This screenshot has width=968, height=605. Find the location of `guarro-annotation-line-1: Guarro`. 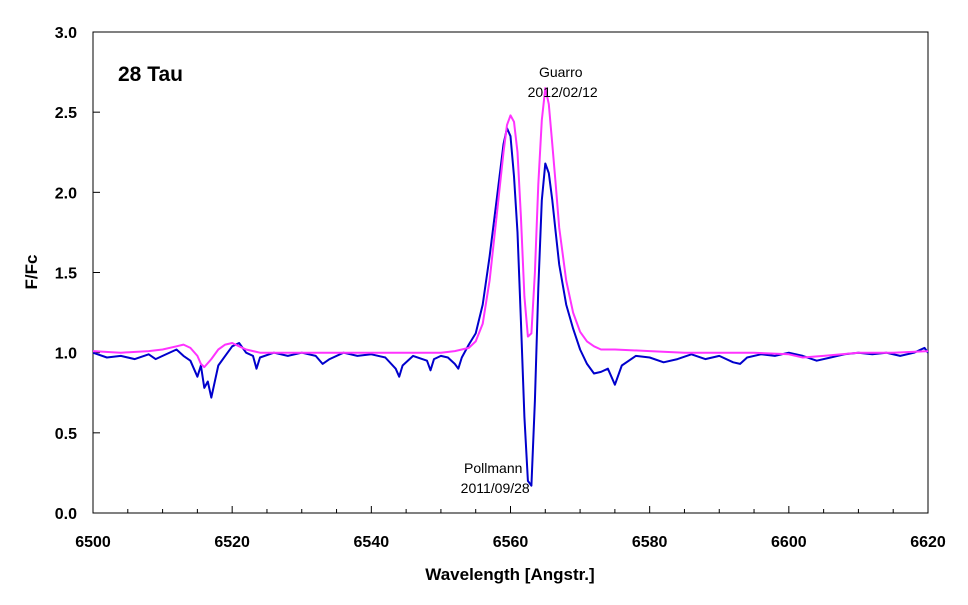

guarro-annotation-line-1: Guarro is located at coordinates (561, 72).